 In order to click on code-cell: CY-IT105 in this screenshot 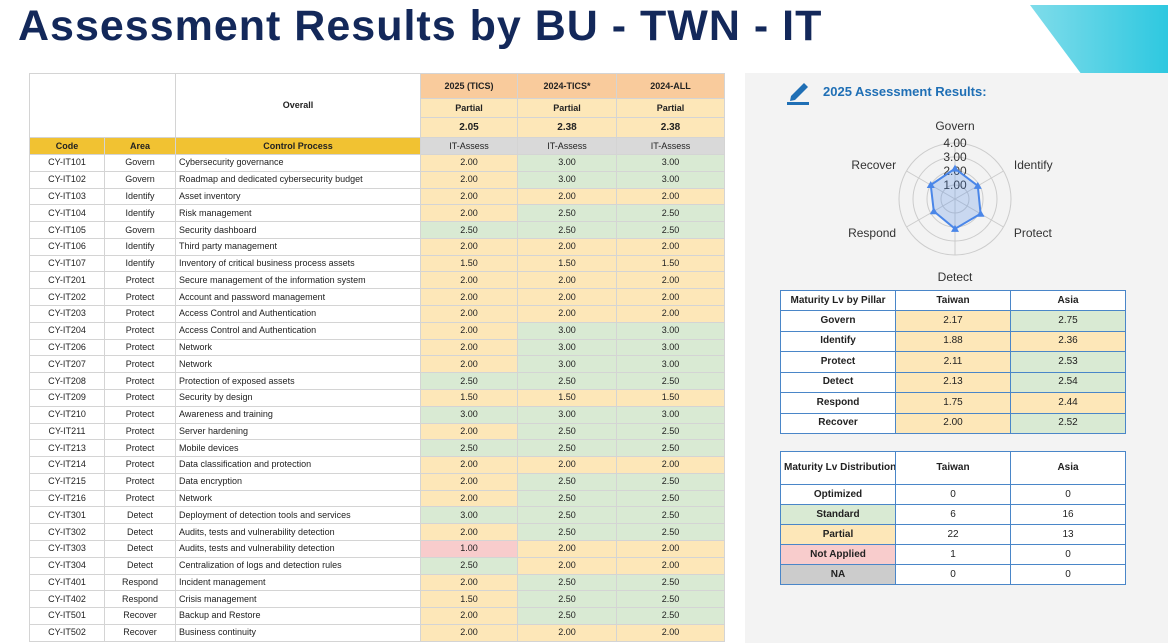, I will do `click(67, 230)`.